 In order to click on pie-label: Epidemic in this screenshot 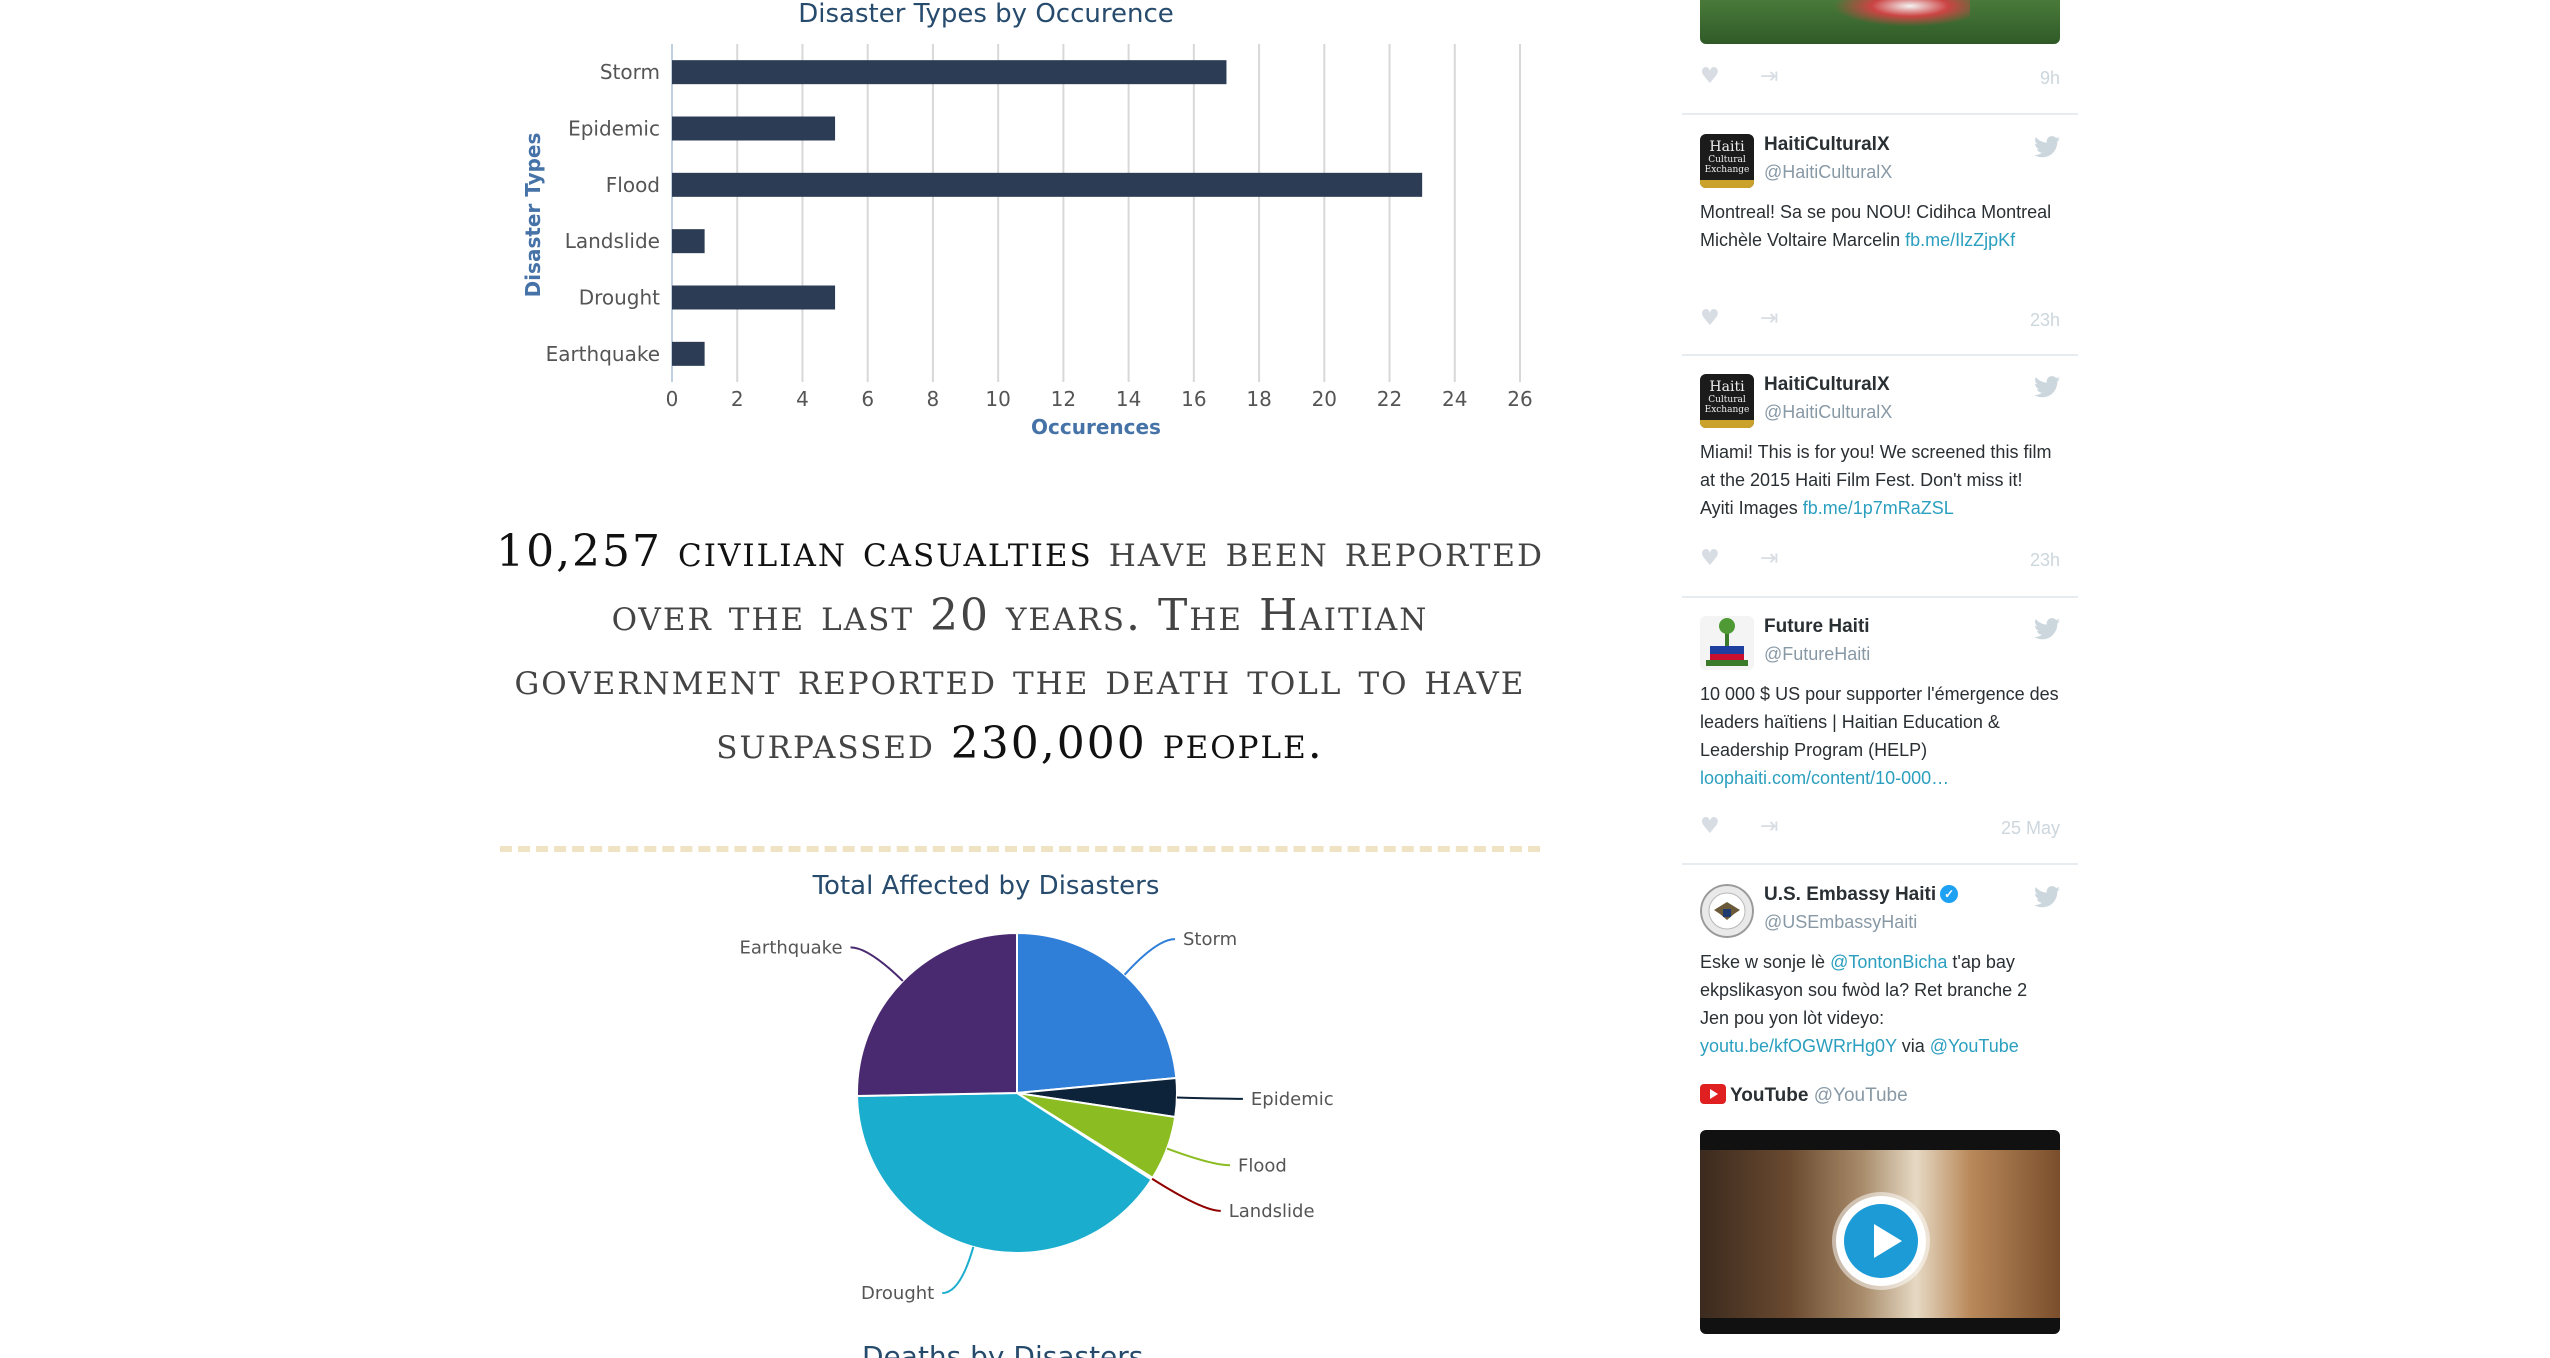, I will do `click(1292, 1099)`.